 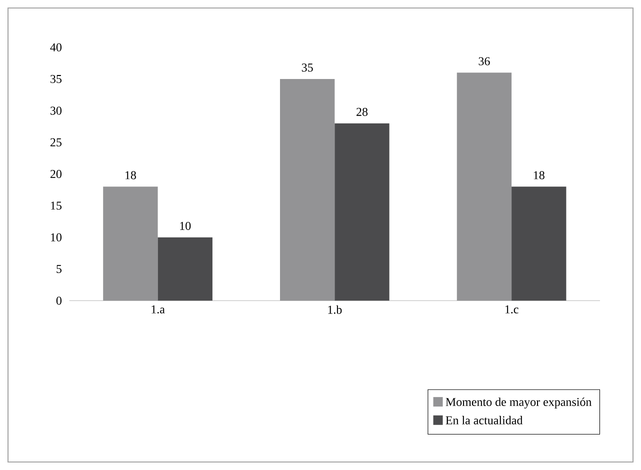 What do you see at coordinates (362, 112) in the screenshot?
I see `data-label: 28` at bounding box center [362, 112].